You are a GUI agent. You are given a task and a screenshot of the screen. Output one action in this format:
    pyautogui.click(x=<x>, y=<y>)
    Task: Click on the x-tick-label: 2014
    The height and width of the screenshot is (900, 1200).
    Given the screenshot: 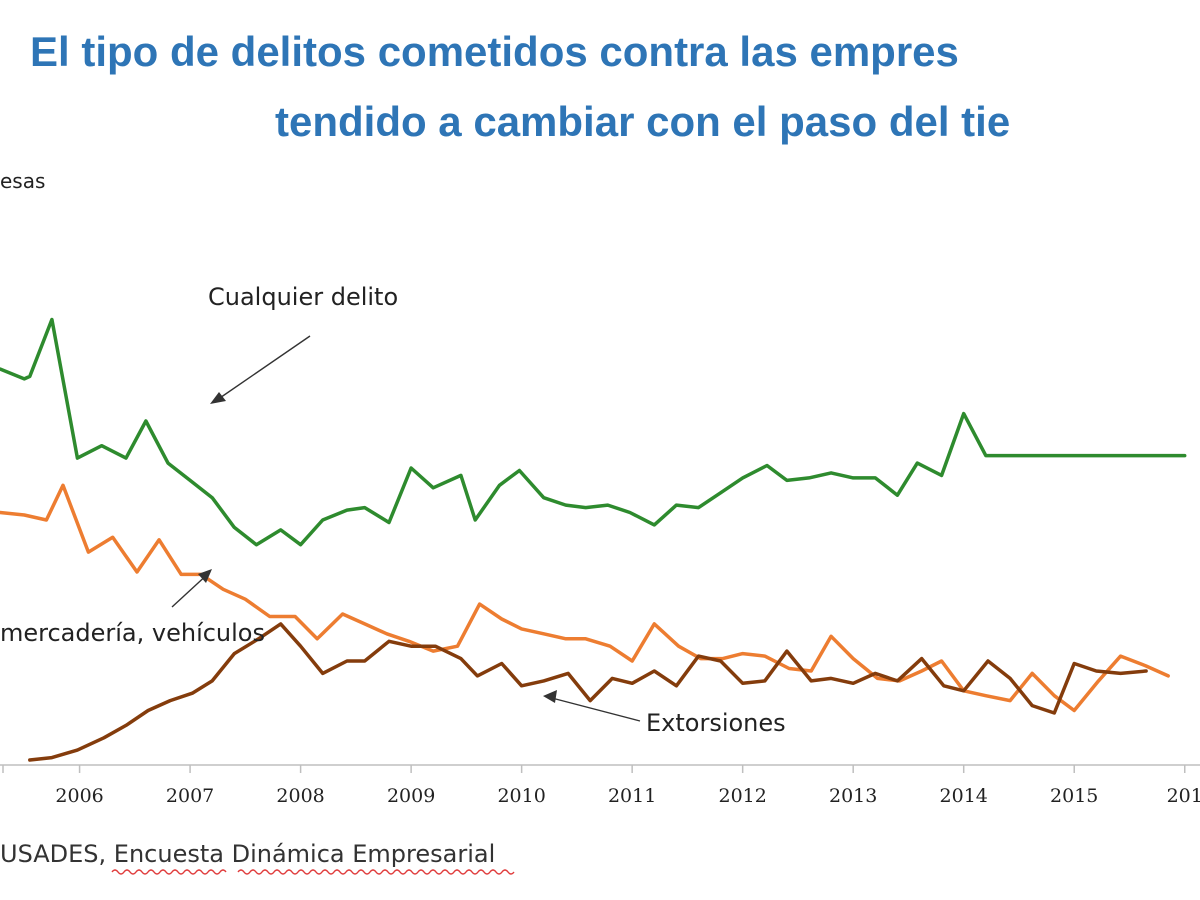 What is the action you would take?
    pyautogui.click(x=964, y=796)
    